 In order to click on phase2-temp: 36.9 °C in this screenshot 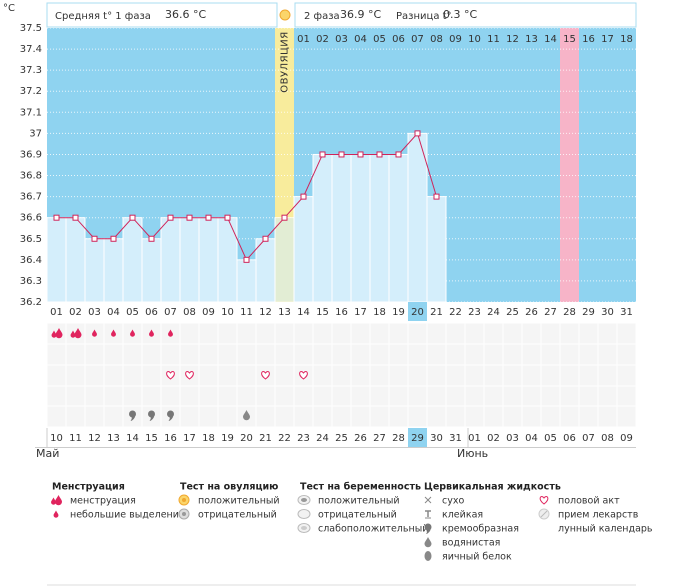, I will do `click(360, 14)`.